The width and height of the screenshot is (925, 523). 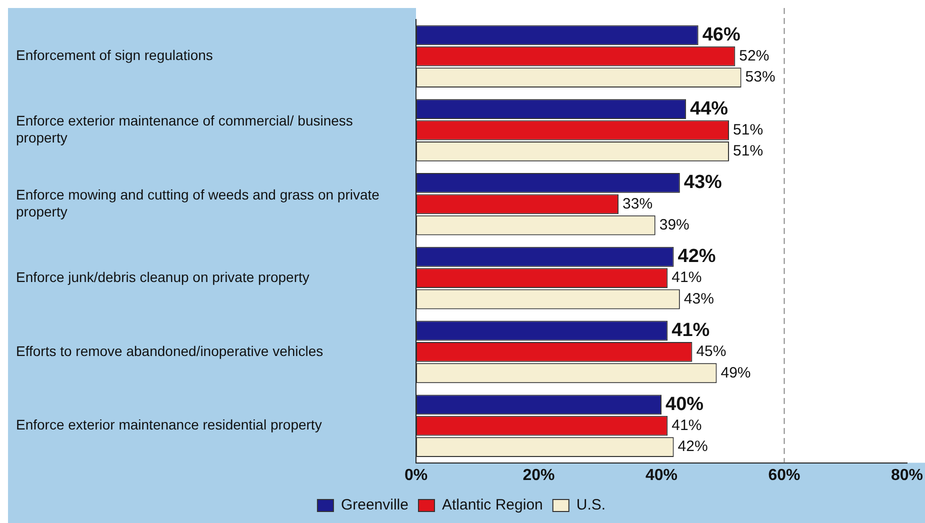 I want to click on data-label: 52%, so click(x=754, y=55).